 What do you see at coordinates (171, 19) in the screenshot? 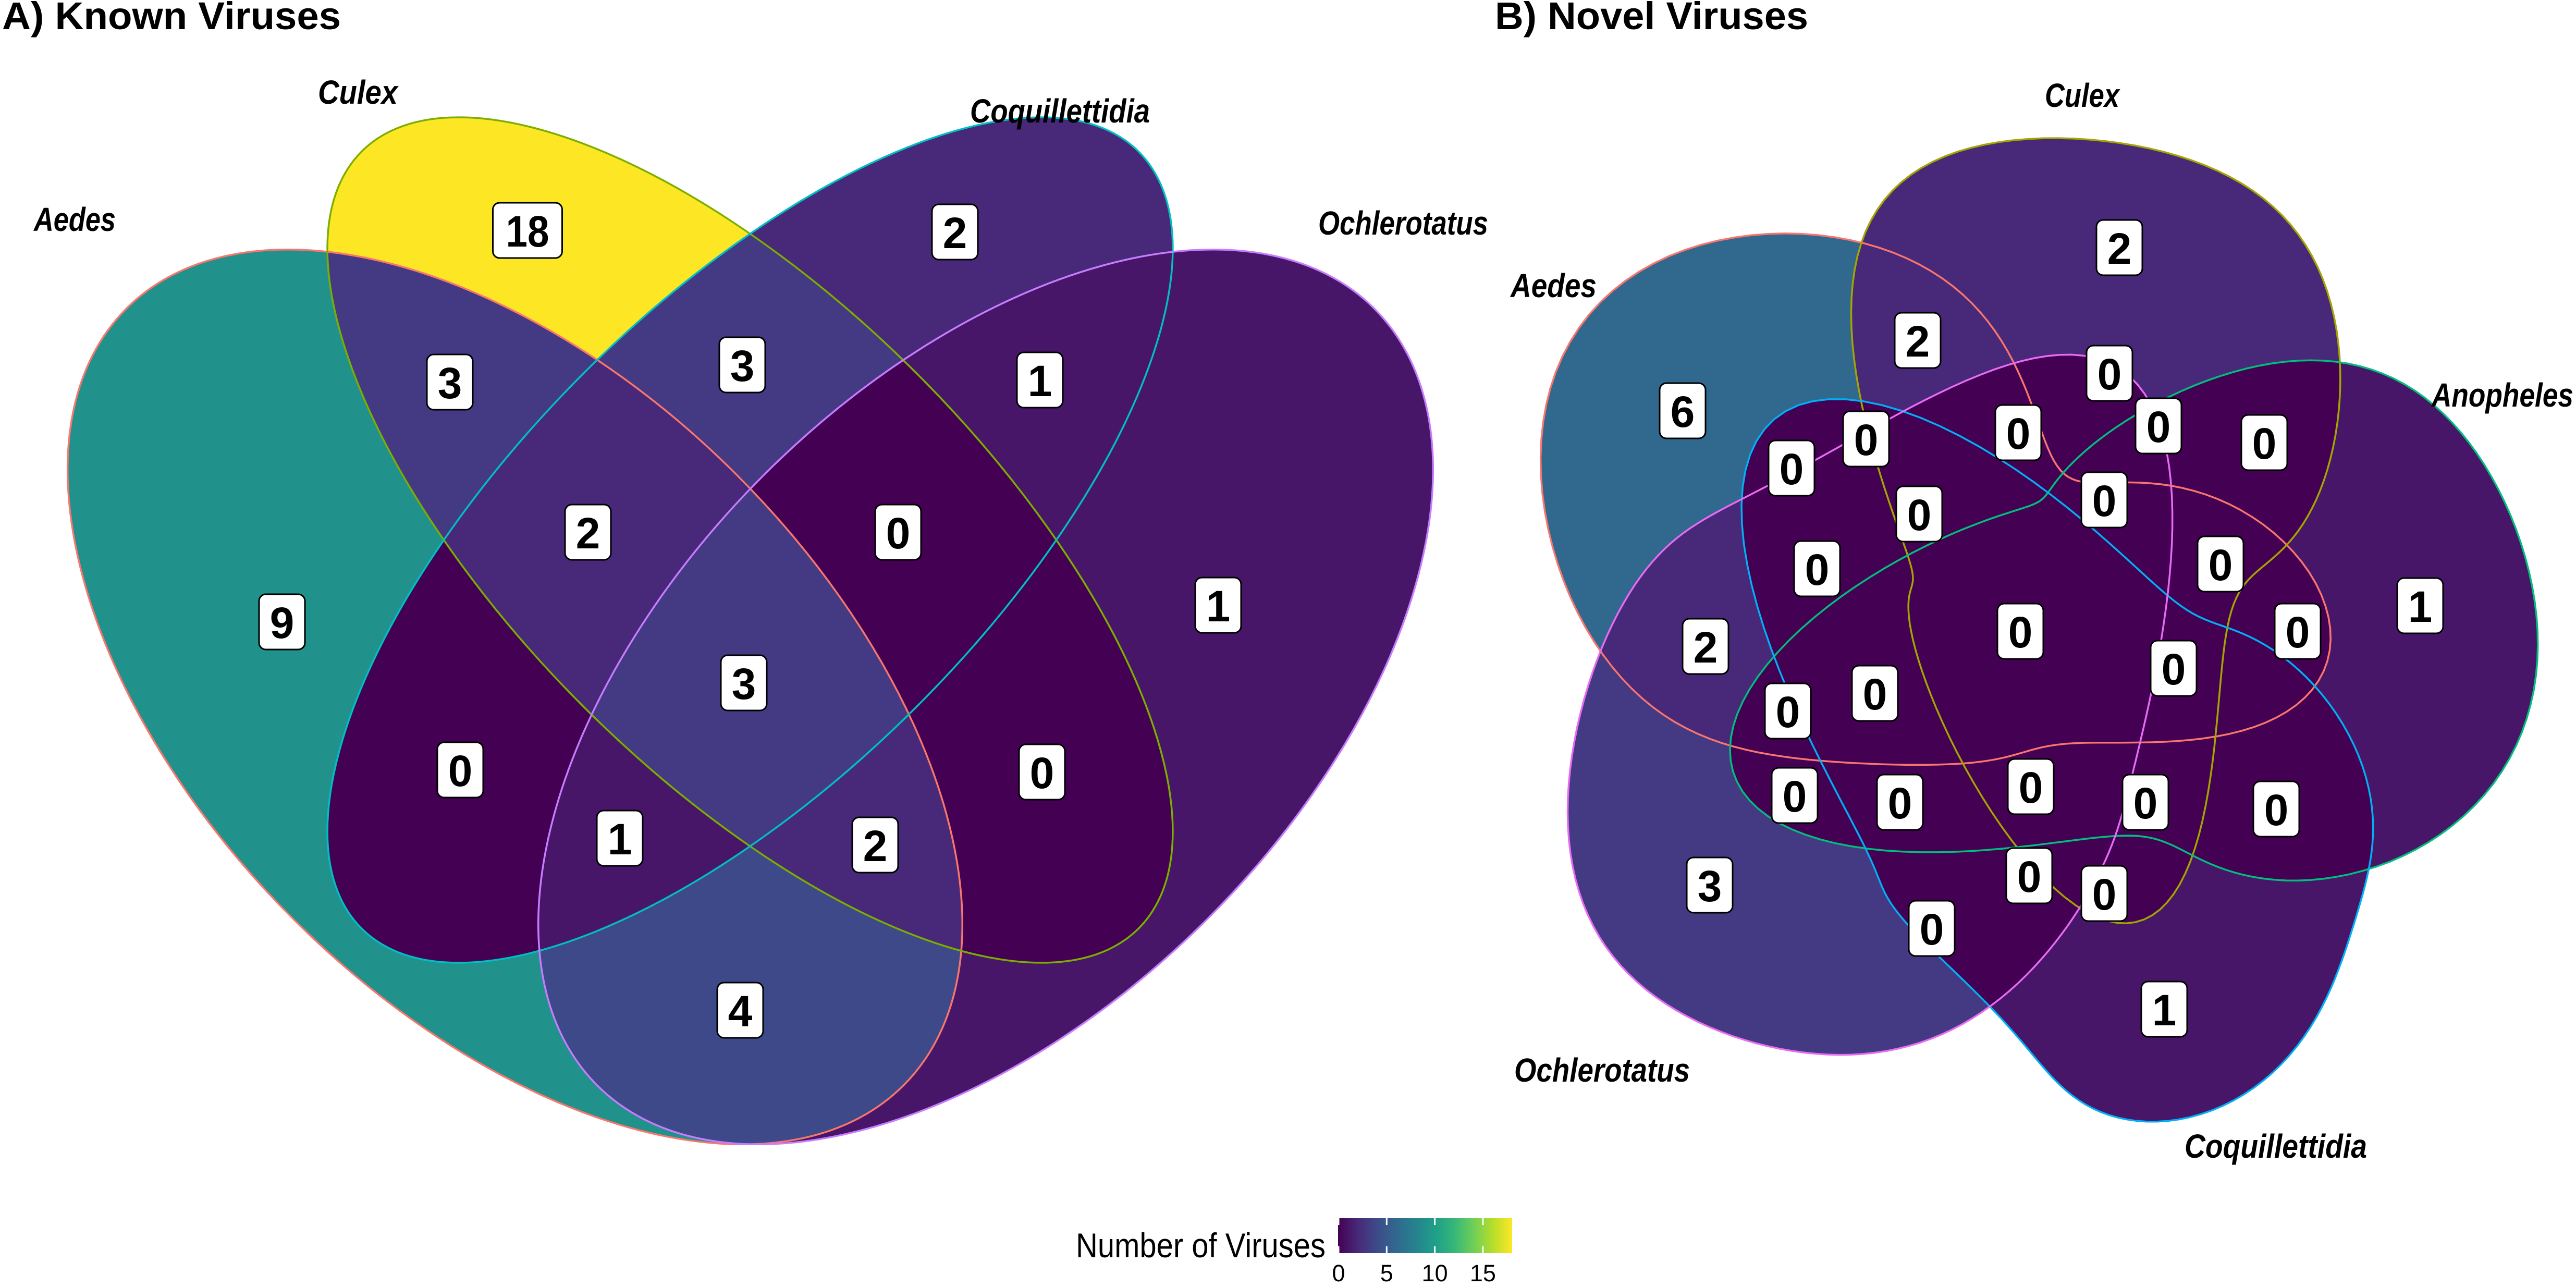
I see `svg-text: A) Known Viruses` at bounding box center [171, 19].